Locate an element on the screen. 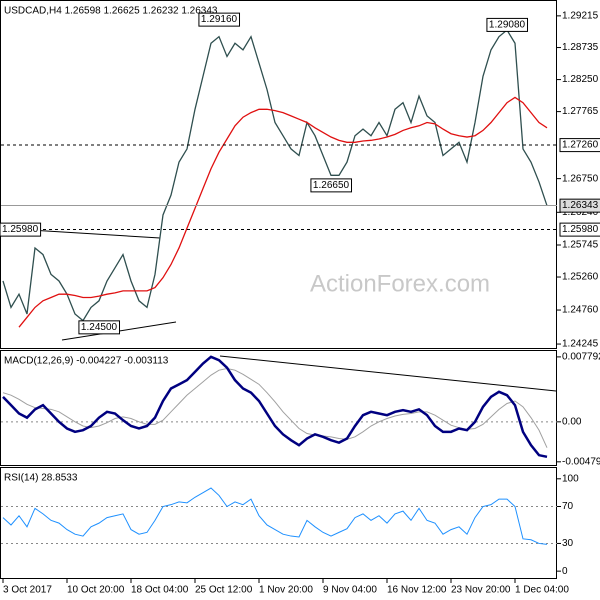  y-tick-label: 1.24245 is located at coordinates (580, 344).